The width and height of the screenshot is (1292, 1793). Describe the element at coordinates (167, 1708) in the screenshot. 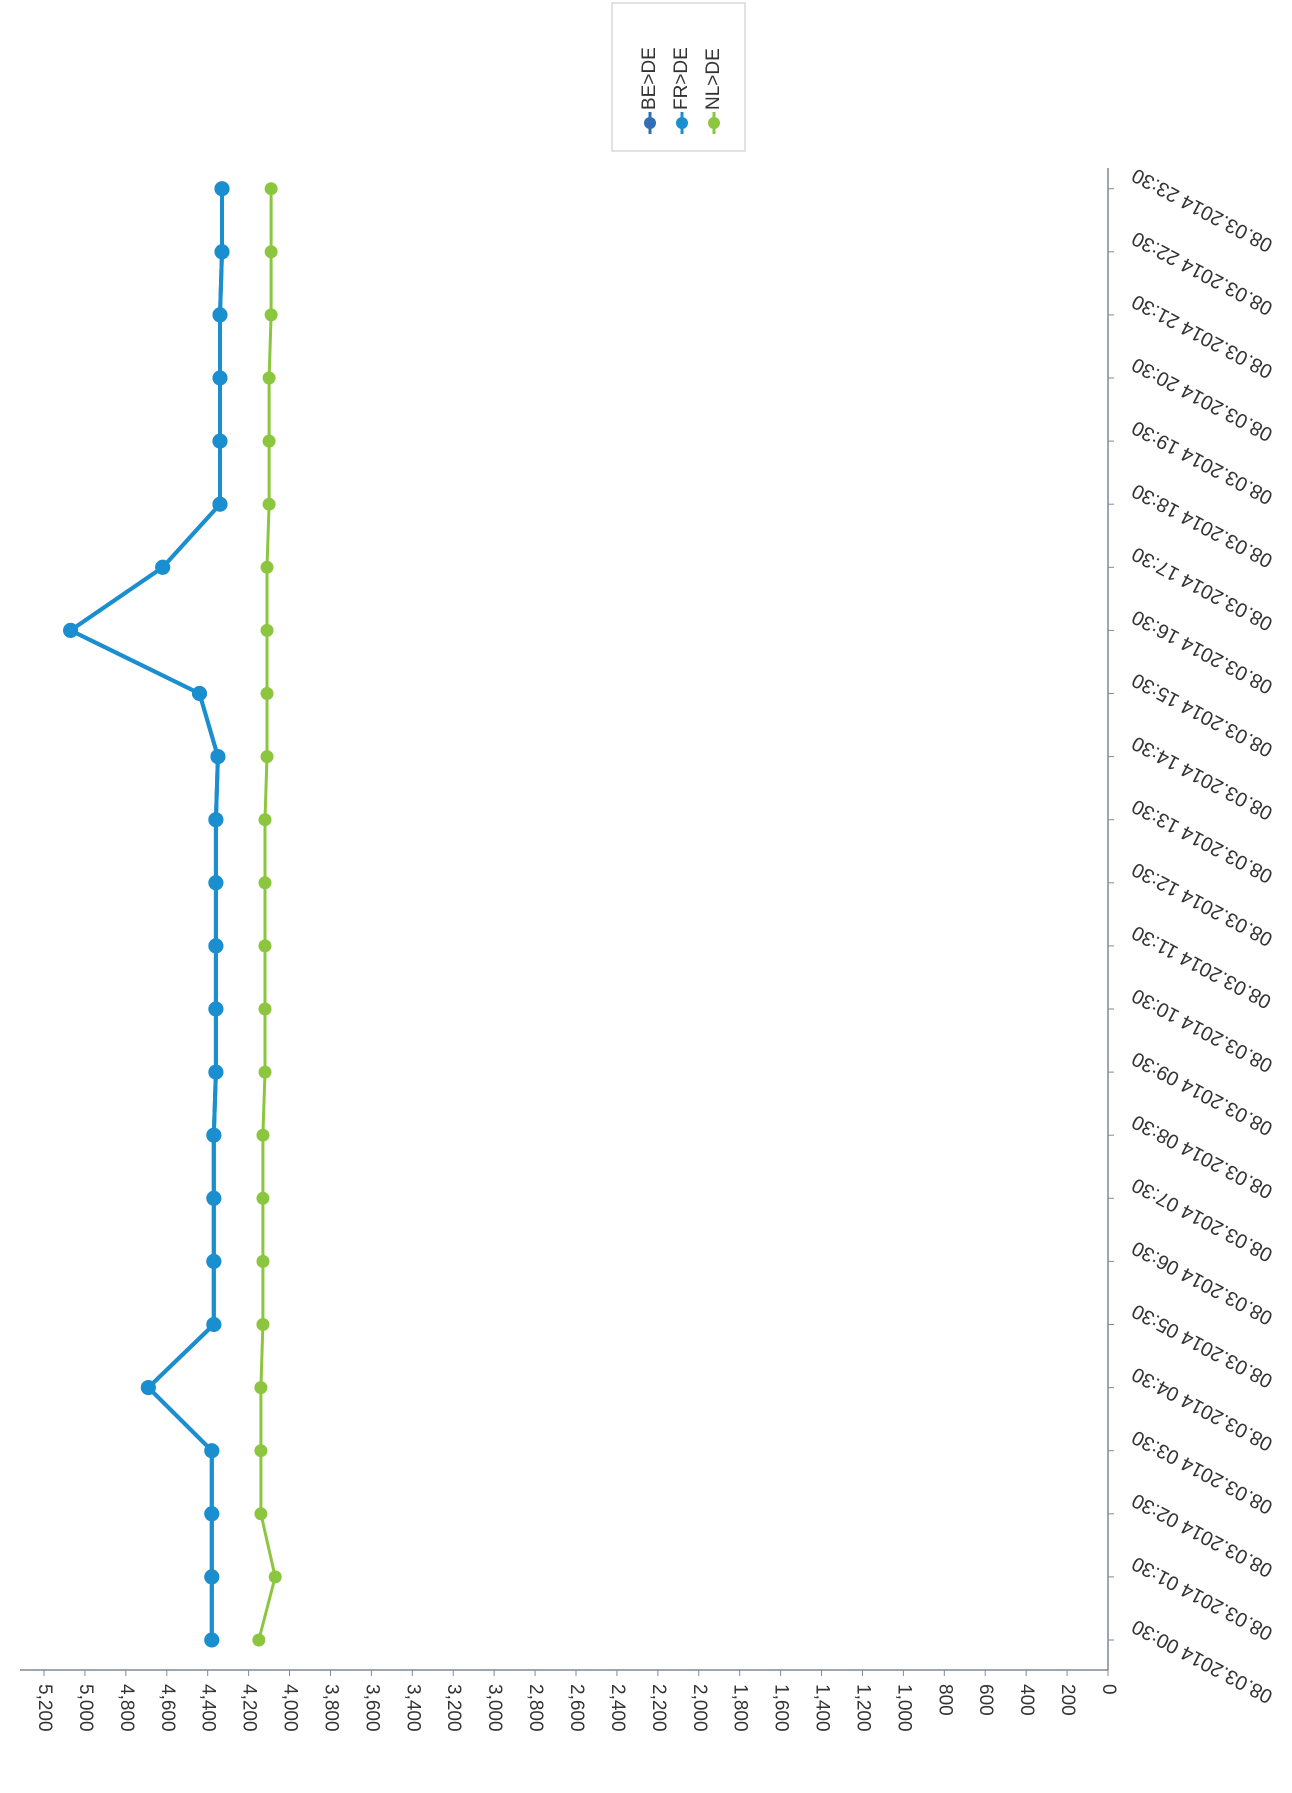

I see `y-tick-label: 4,600` at that location.